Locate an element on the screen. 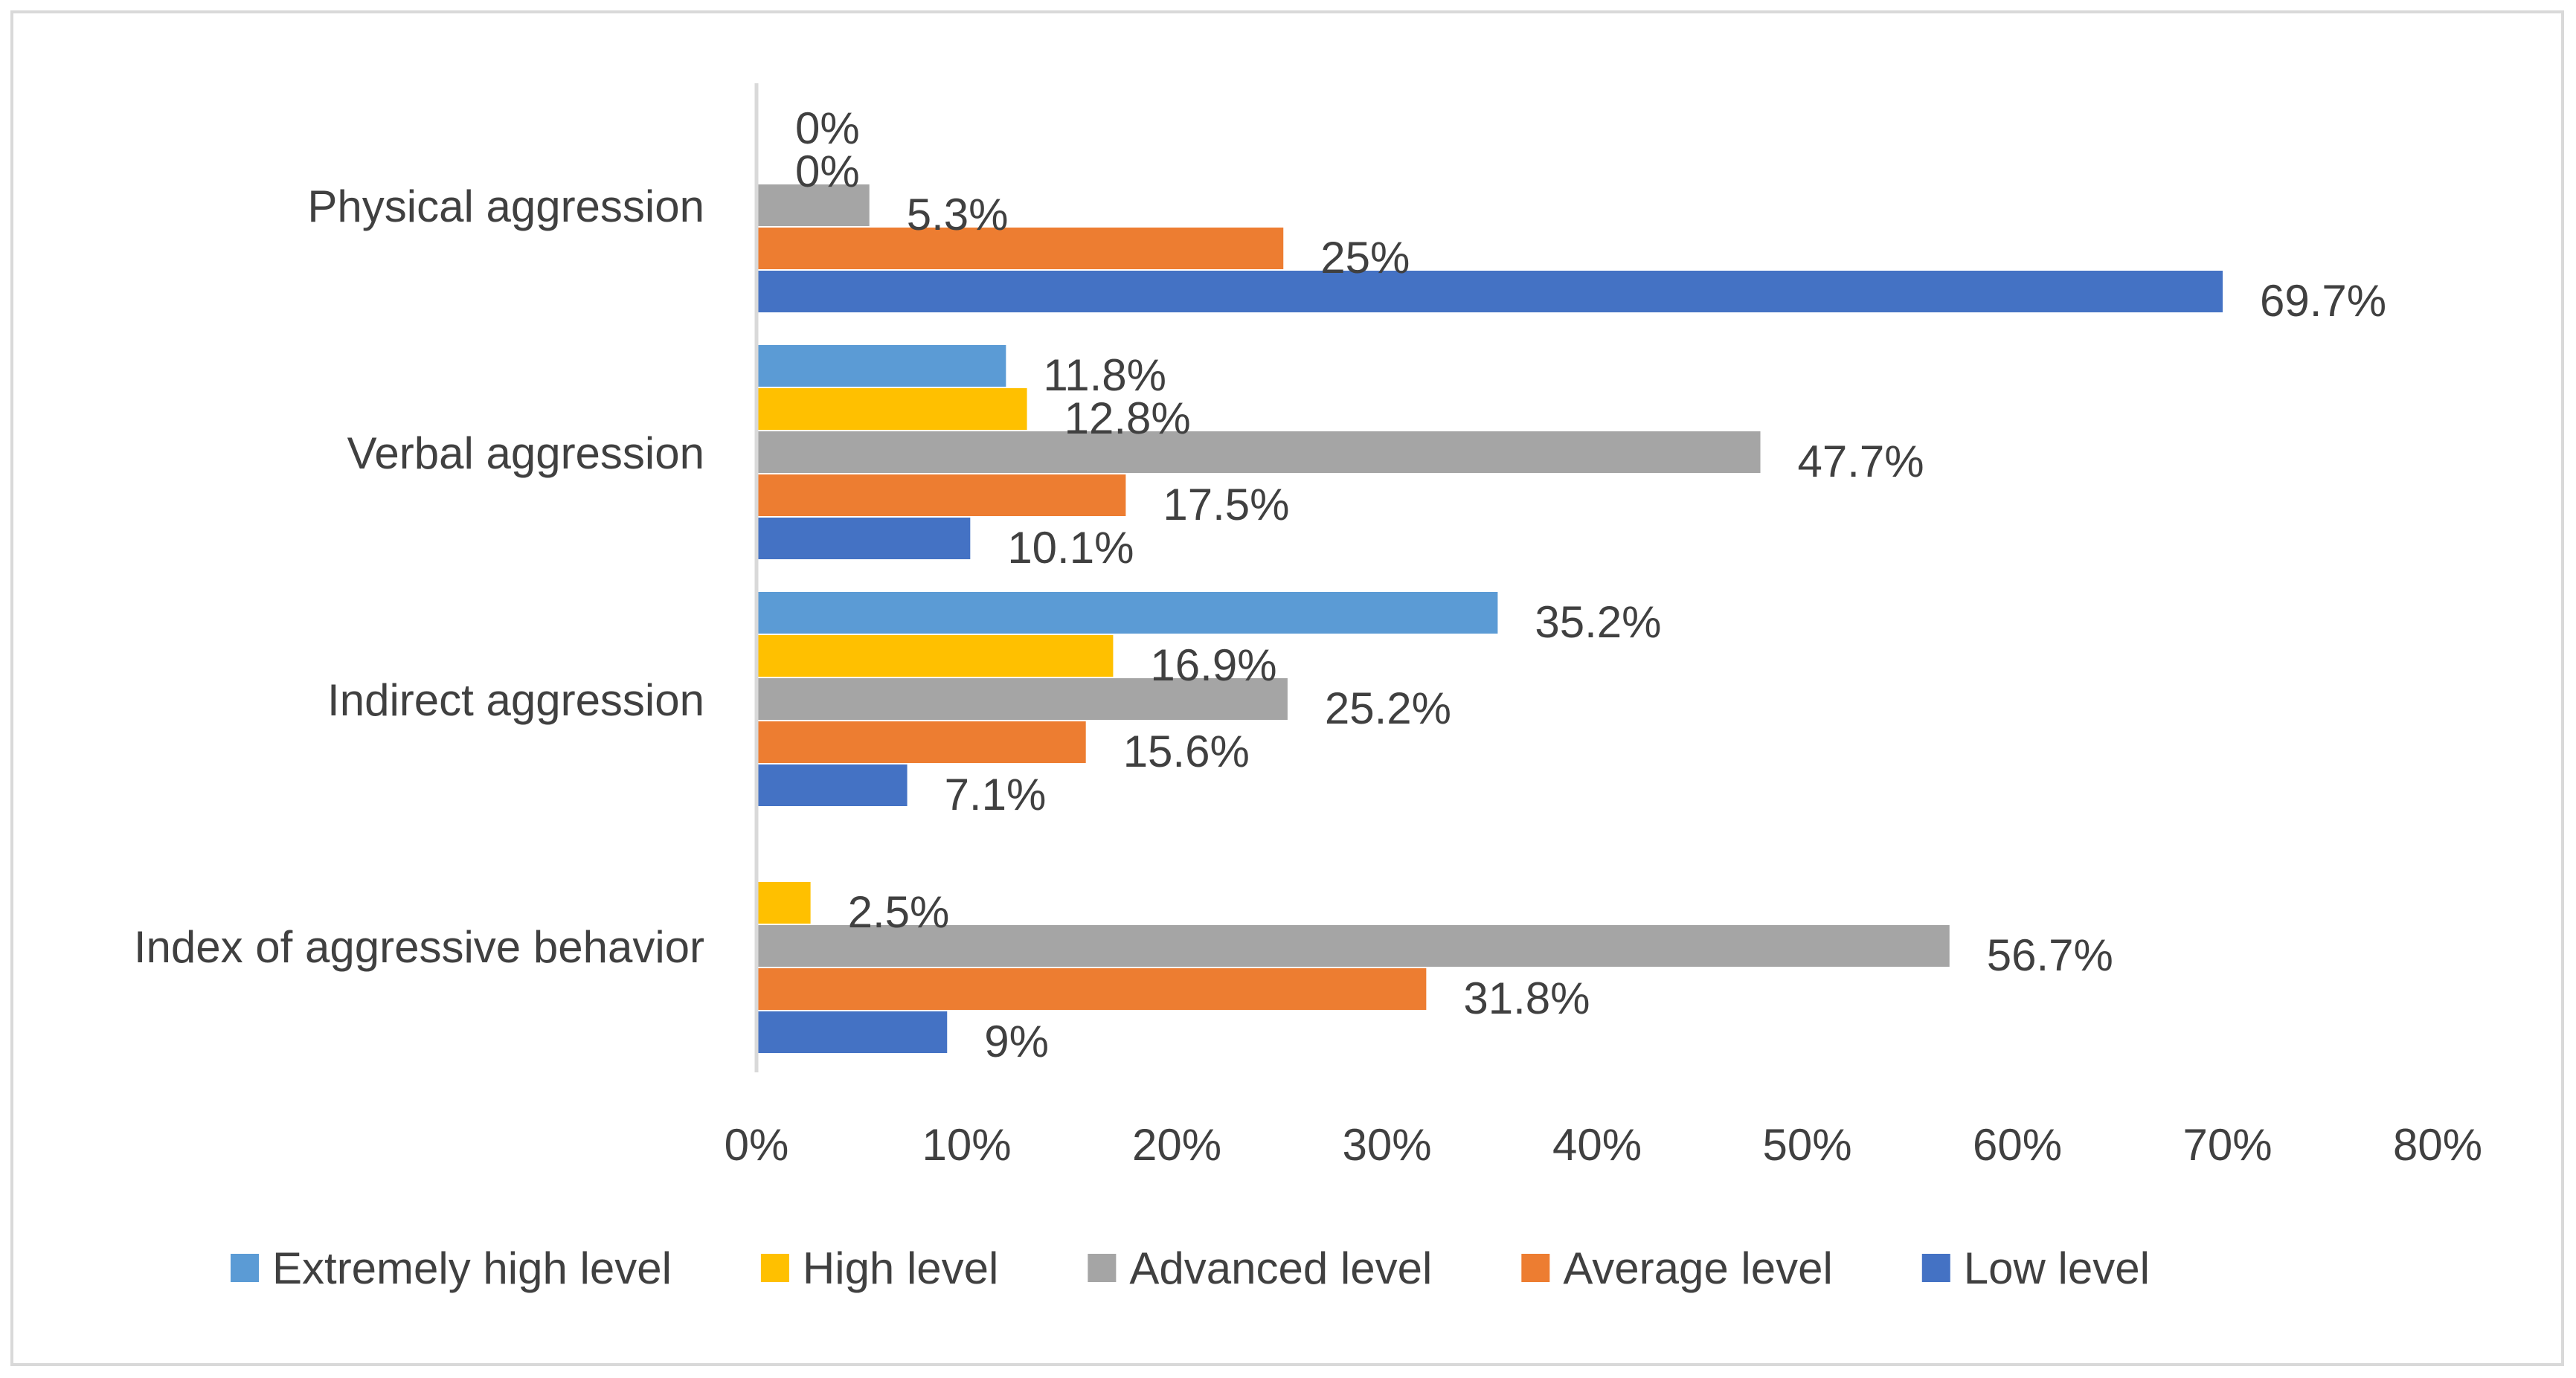 This screenshot has width=2576, height=1378. bar-indirect-aggression-low-level is located at coordinates (833, 785).